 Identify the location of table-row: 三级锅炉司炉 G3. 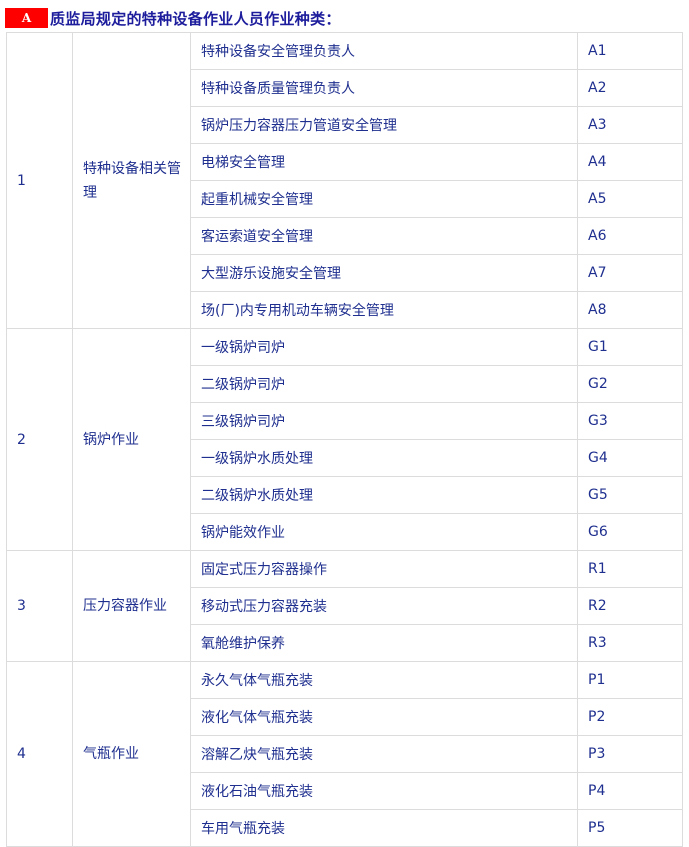
(345, 421).